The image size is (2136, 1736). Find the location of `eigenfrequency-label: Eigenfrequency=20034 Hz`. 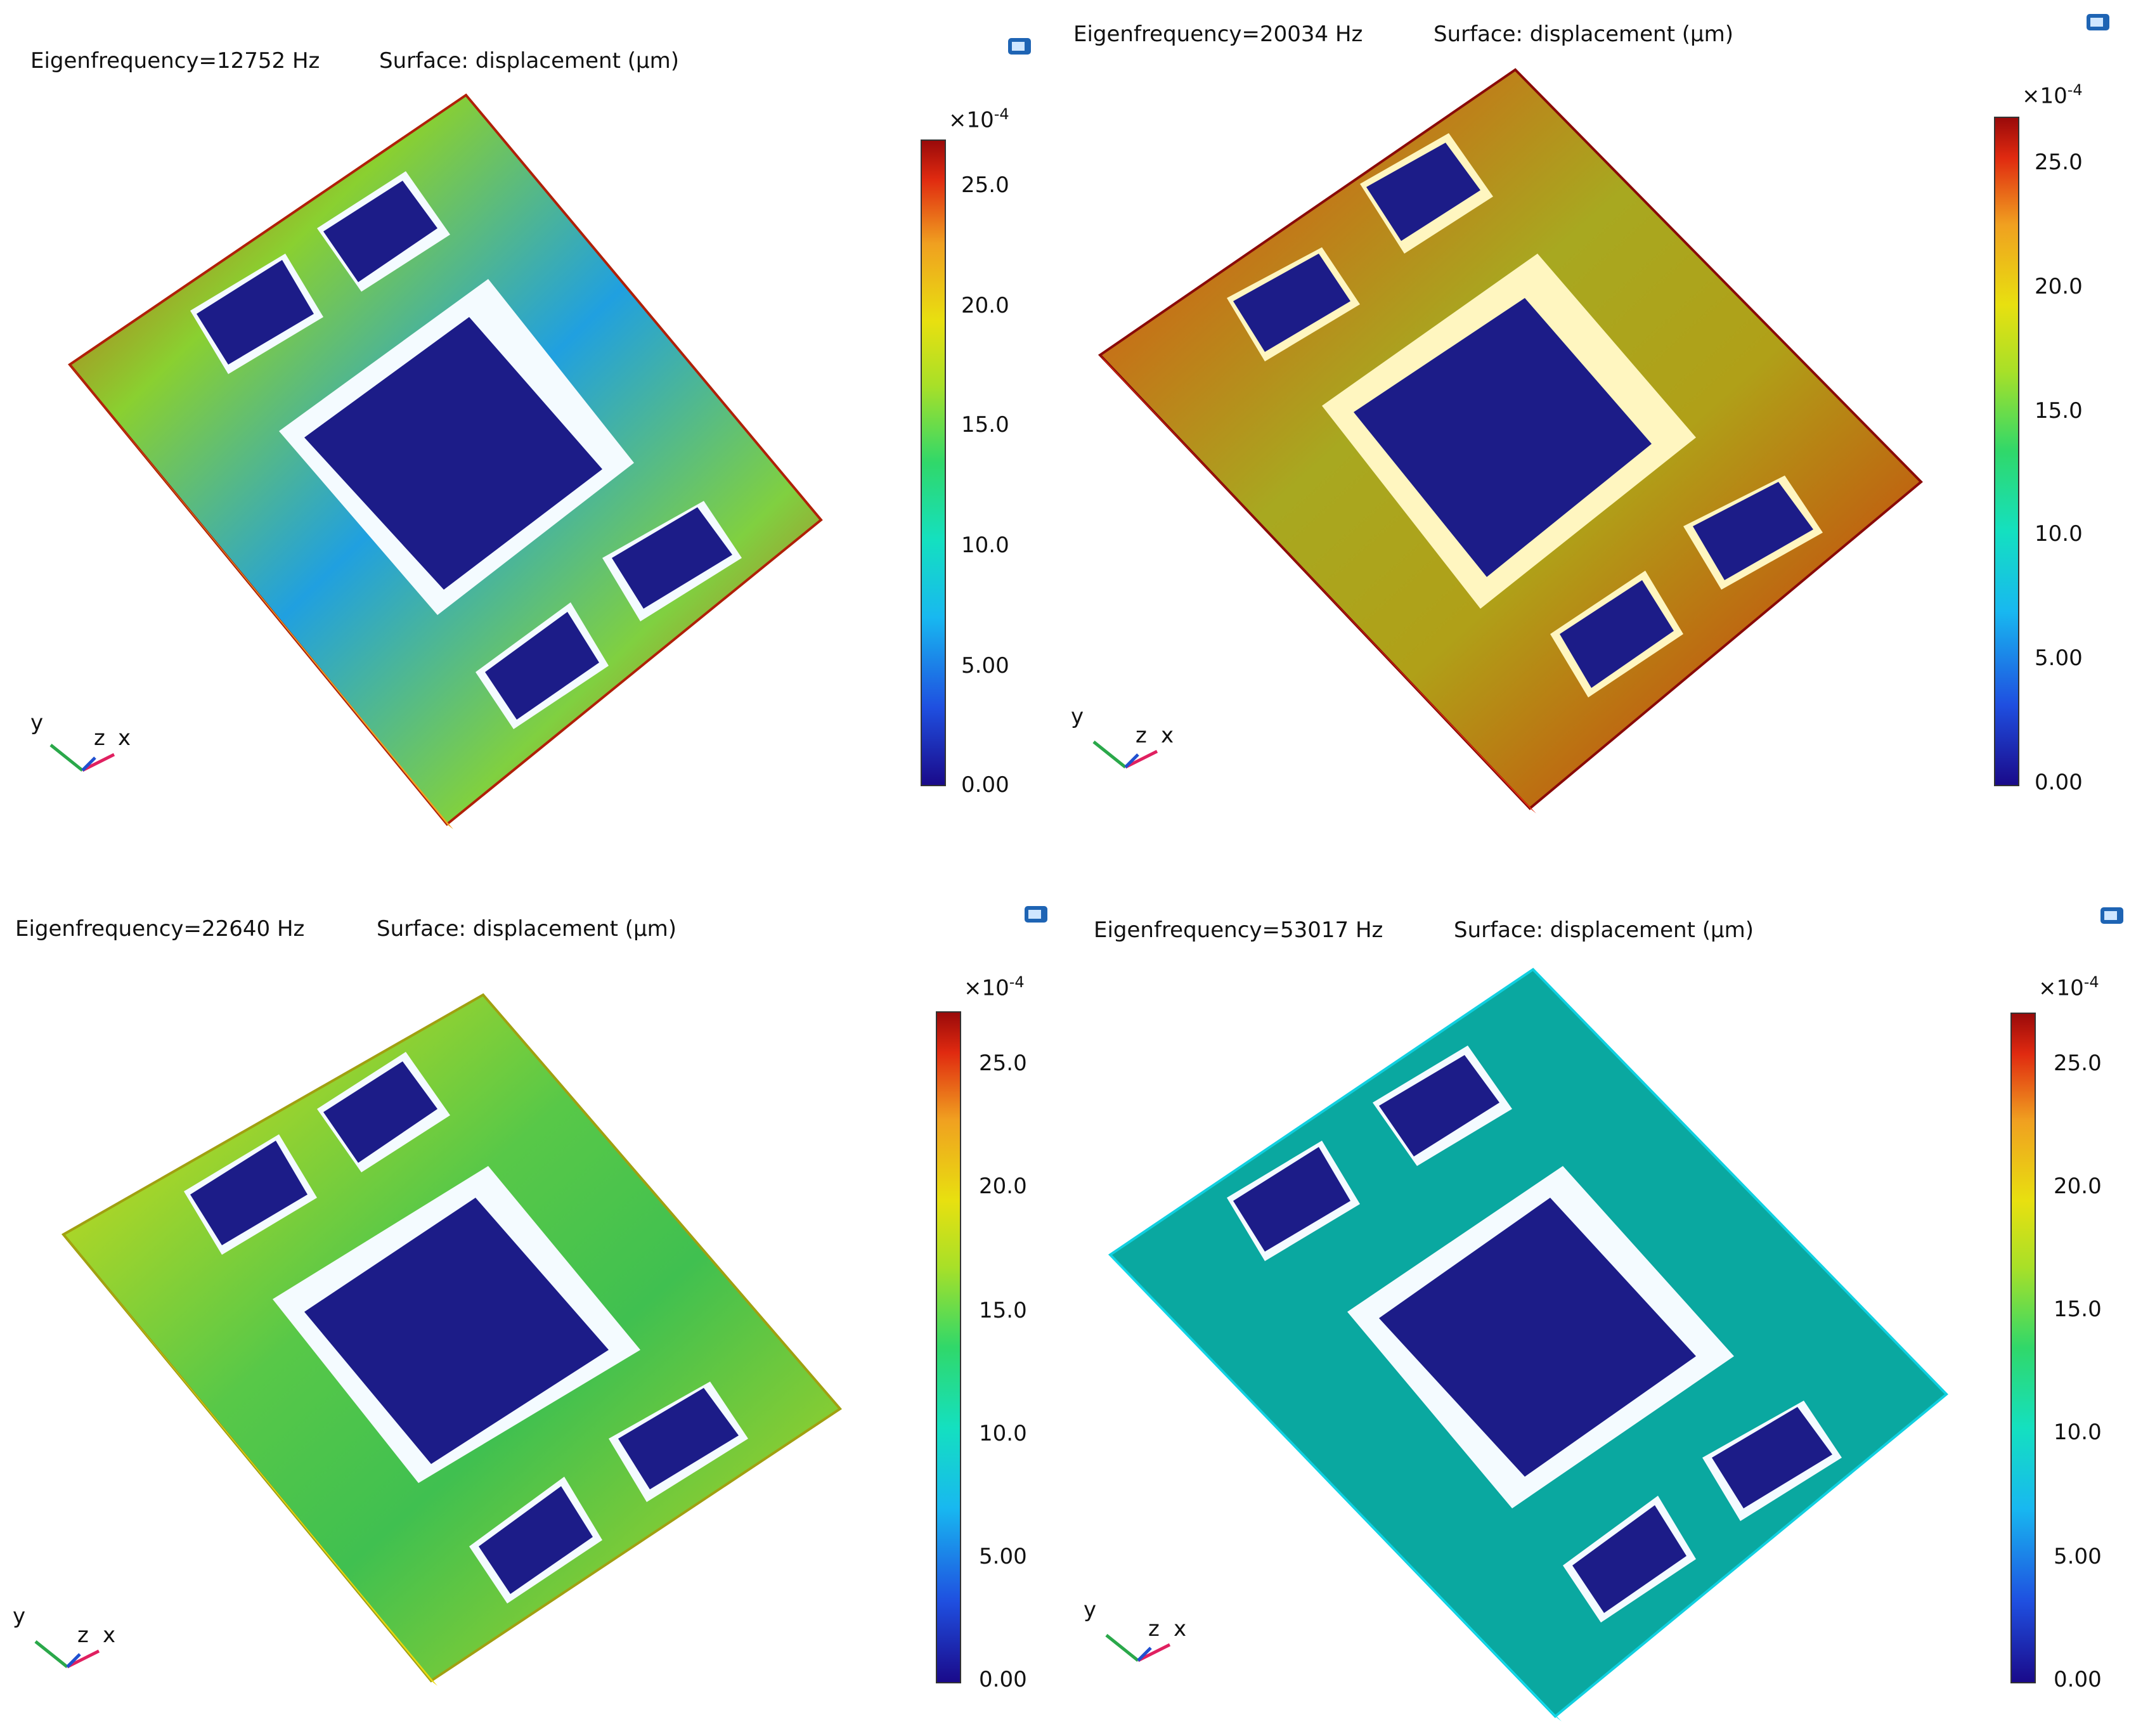

eigenfrequency-label: Eigenfrequency=20034 Hz is located at coordinates (1218, 34).